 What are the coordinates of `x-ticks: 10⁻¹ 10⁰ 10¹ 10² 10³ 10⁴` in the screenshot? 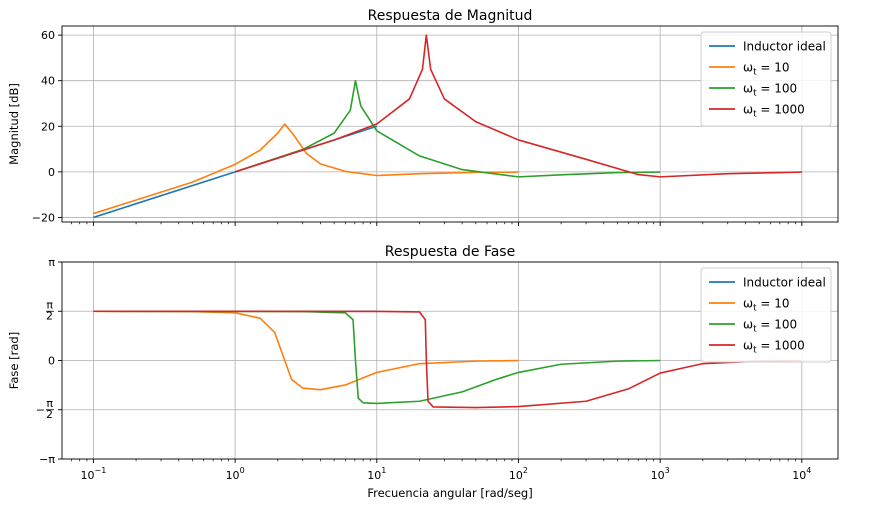 It's located at (441, 470).